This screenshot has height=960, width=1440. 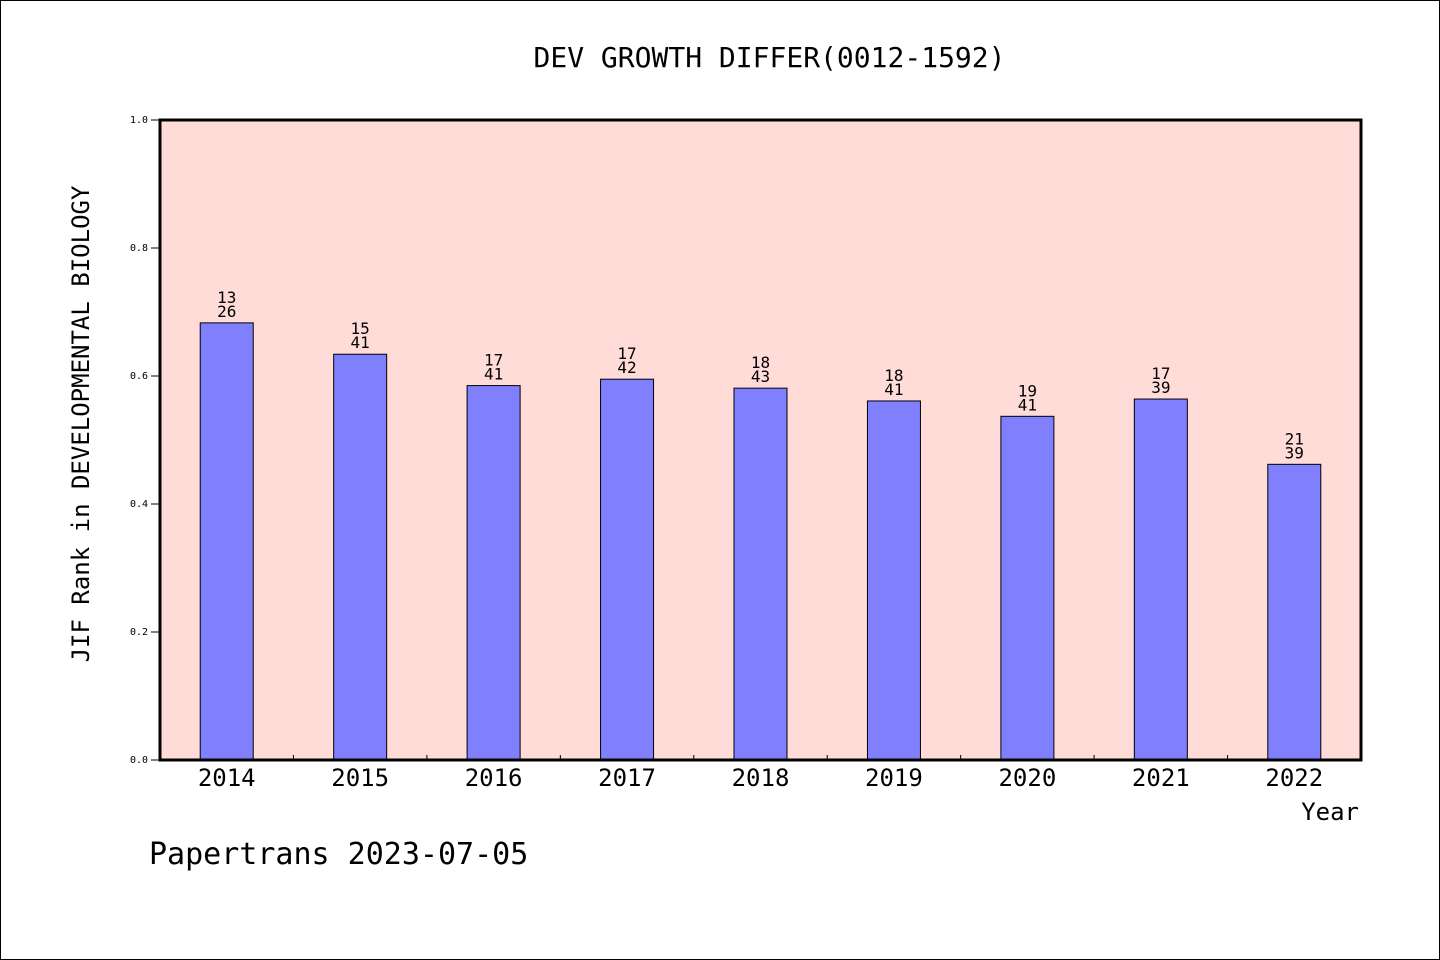 What do you see at coordinates (139, 632) in the screenshot?
I see `y-tick-label: 0.2` at bounding box center [139, 632].